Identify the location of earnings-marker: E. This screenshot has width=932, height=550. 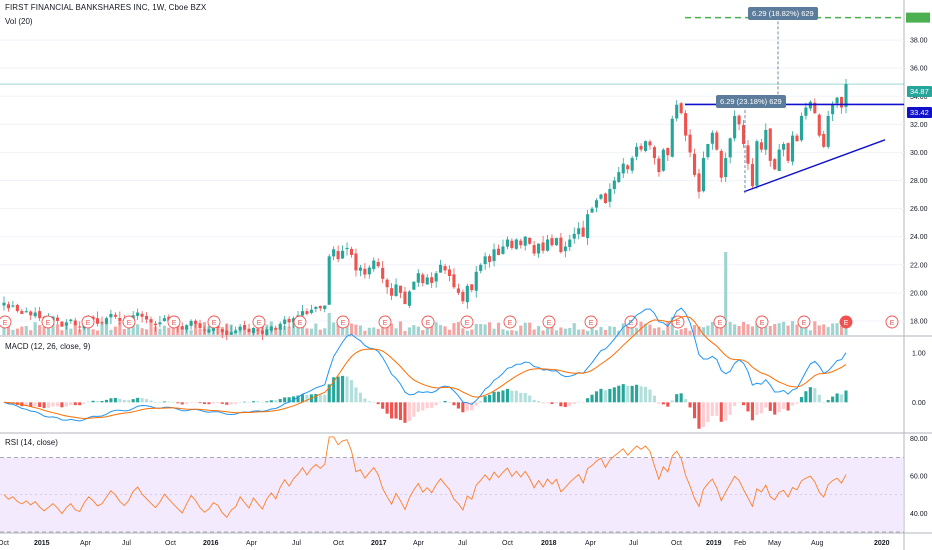
(510, 322).